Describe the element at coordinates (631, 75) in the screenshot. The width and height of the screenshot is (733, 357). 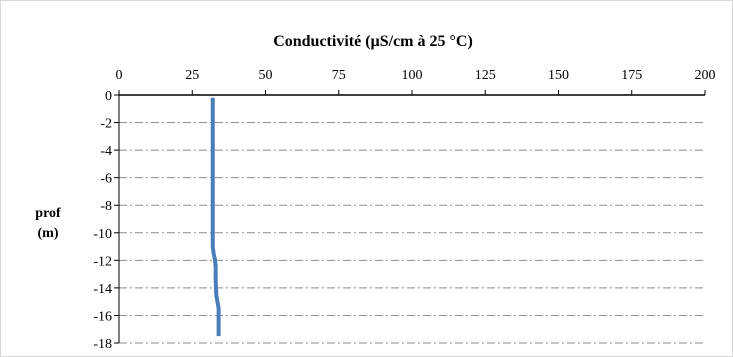
I see `x-tick-label-175: 175` at that location.